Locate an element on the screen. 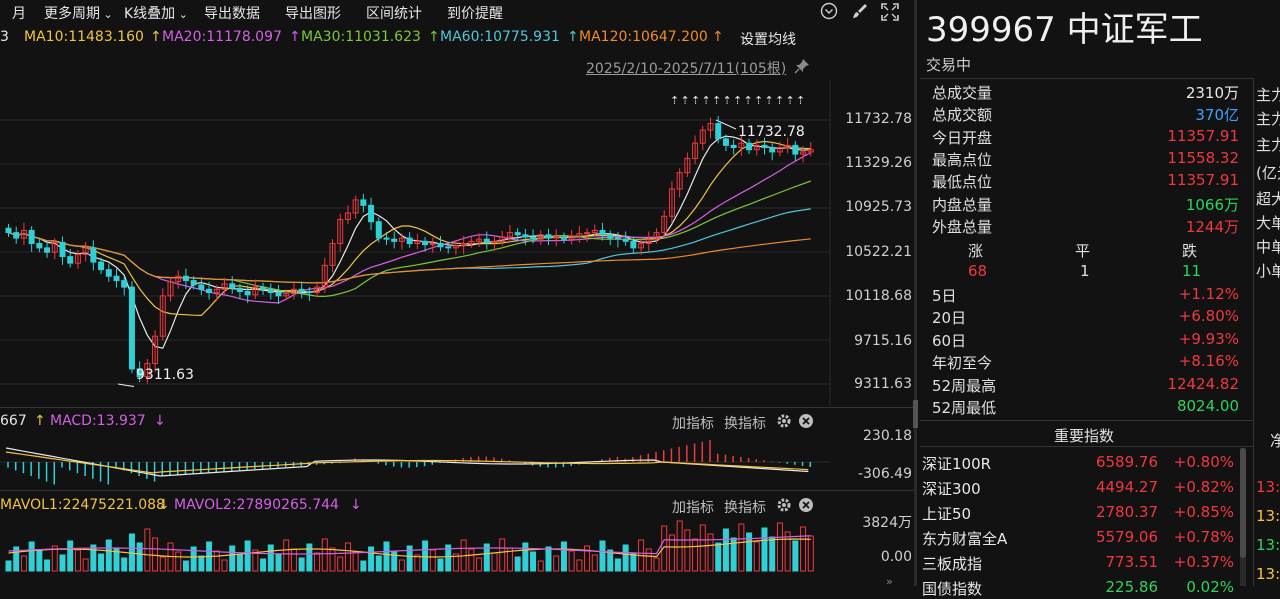 The image size is (1280, 599). up-arrow-icon: ⇡ is located at coordinates (758, 100).